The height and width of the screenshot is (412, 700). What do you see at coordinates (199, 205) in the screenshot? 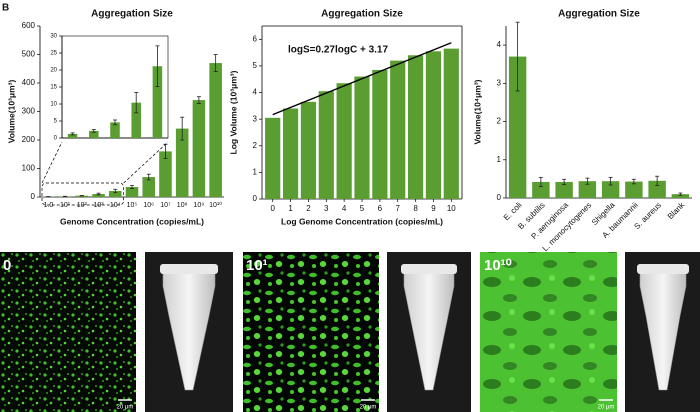
I see `x-tick-label: 10⁹` at bounding box center [199, 205].